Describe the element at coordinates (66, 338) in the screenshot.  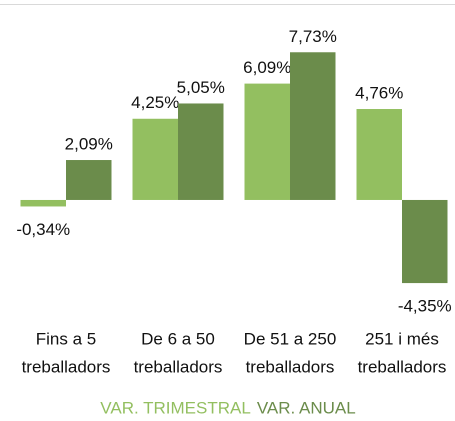
I see `x-tick-label: Fins a 5` at that location.